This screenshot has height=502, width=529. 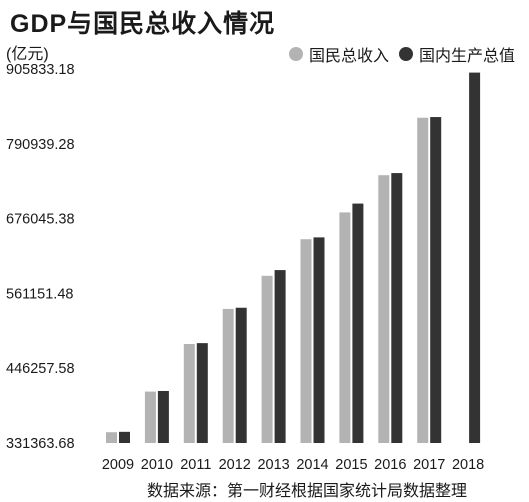 What do you see at coordinates (397, 308) in the screenshot?
I see `bar-gdp-2016` at bounding box center [397, 308].